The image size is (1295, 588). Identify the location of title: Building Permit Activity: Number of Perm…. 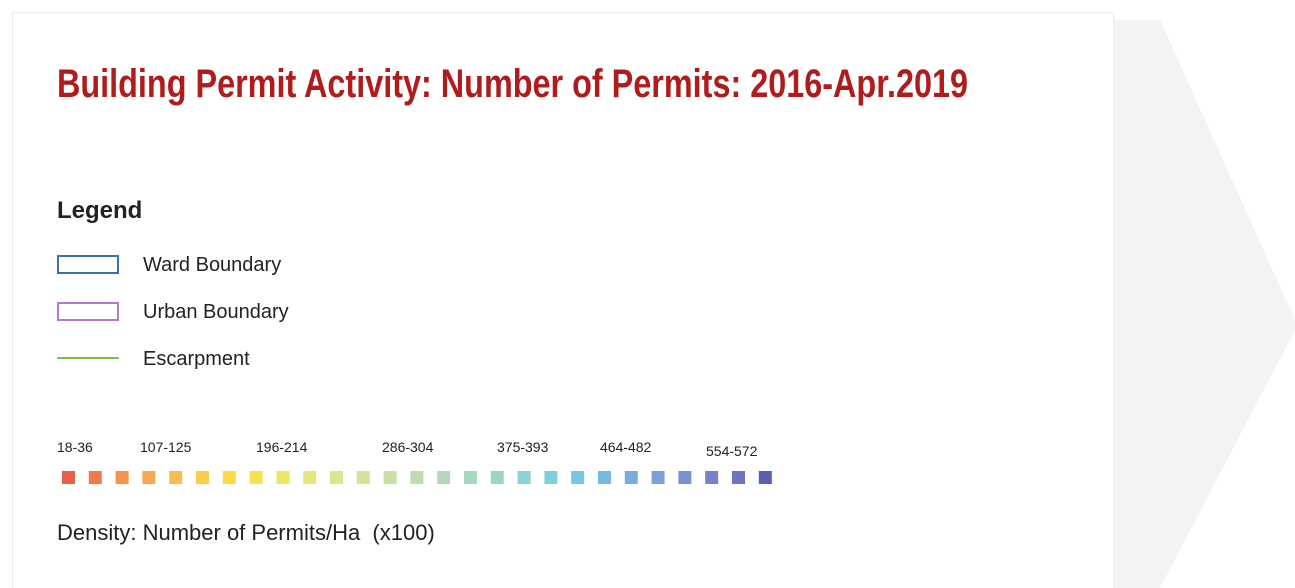
(512, 83).